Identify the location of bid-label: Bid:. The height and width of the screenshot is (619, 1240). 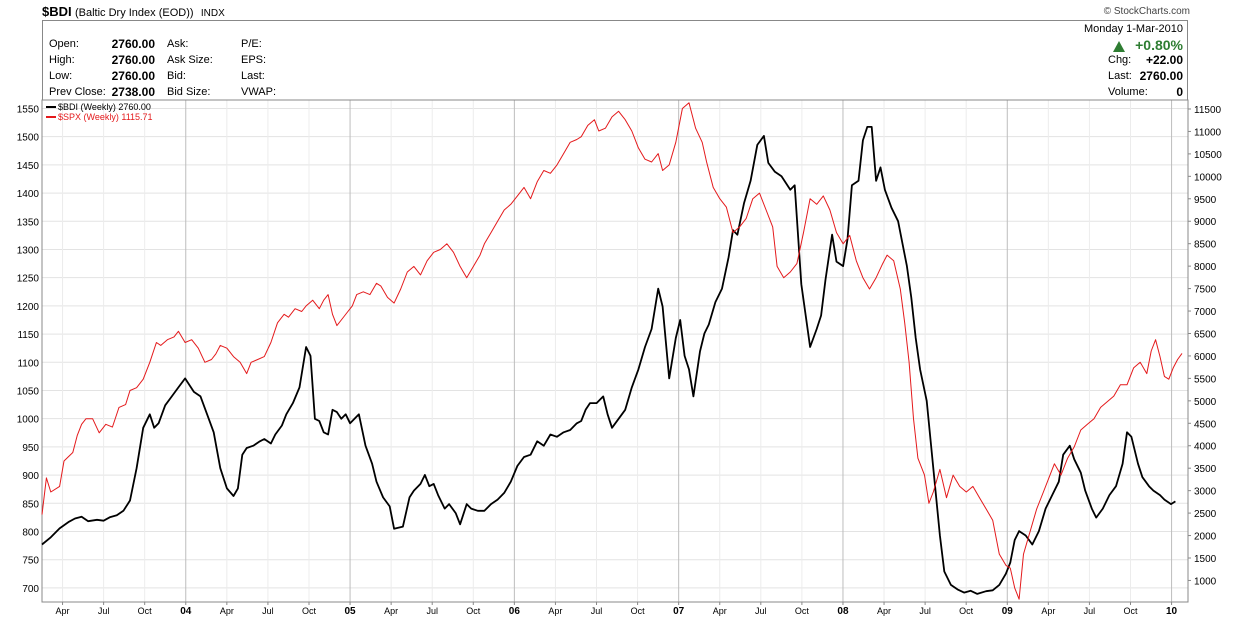
(176, 76).